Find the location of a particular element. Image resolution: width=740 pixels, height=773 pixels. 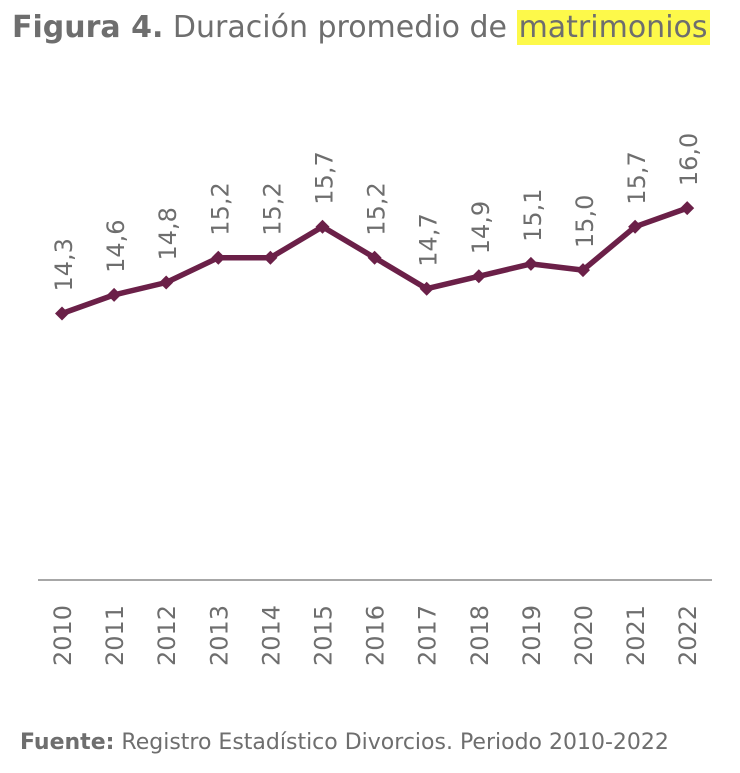

x-tick-label: 2020 is located at coordinates (584, 635).